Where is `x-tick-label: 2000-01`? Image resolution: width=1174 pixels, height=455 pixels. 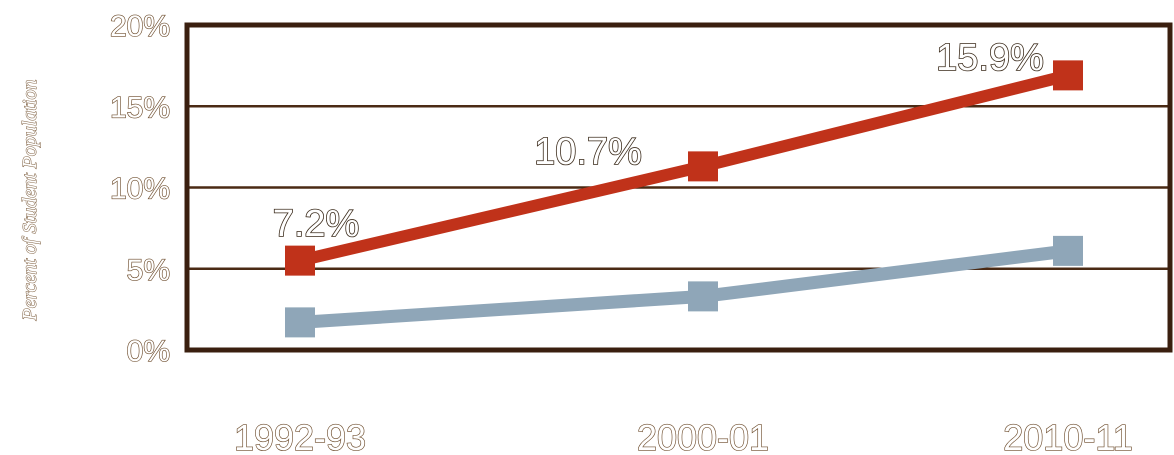
x-tick-label: 2000-01 is located at coordinates (703, 436).